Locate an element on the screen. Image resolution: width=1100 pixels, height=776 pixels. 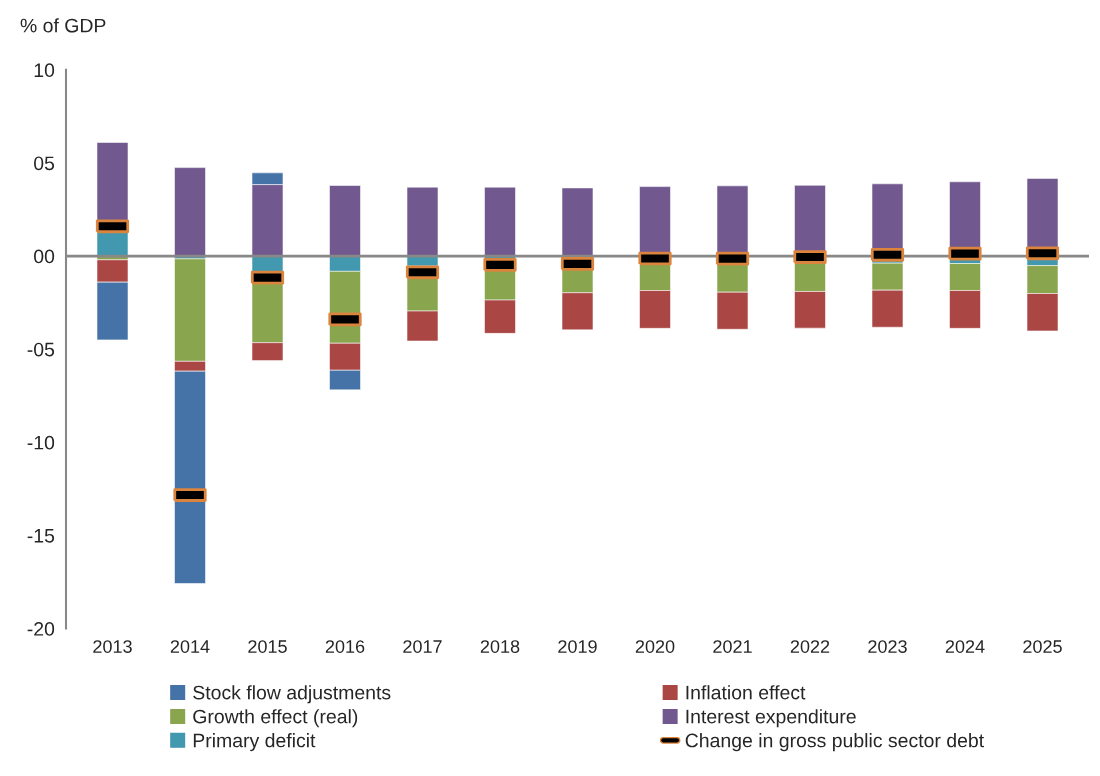
x-tick-label: 2022 is located at coordinates (810, 646).